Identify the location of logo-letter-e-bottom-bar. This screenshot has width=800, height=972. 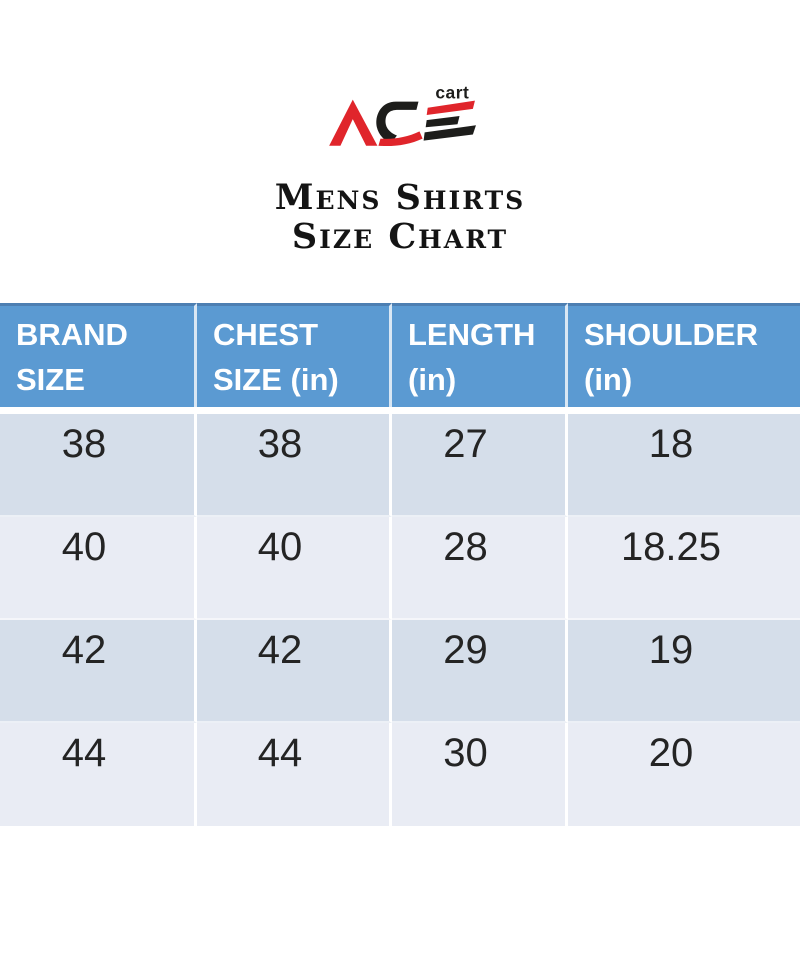
(449, 133).